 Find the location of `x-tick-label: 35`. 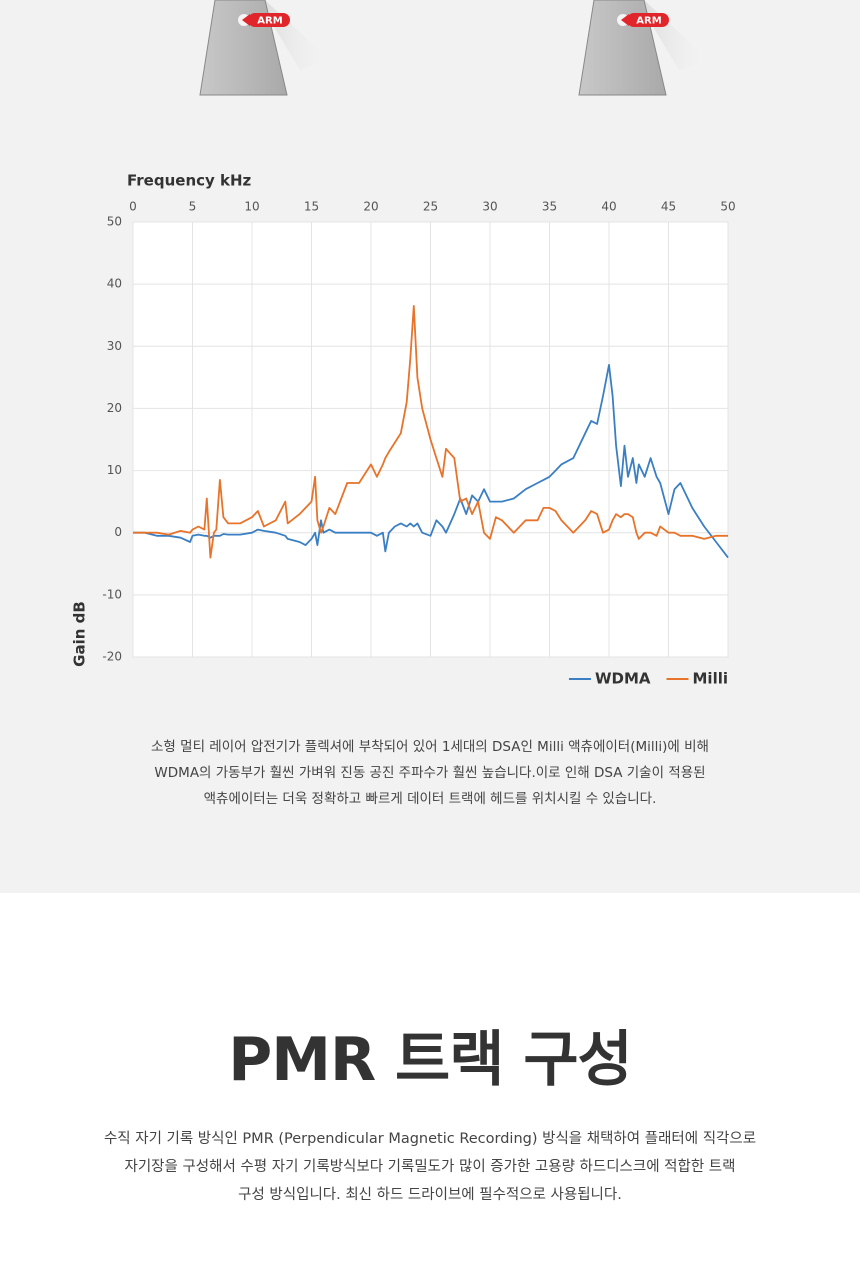

x-tick-label: 35 is located at coordinates (549, 207).